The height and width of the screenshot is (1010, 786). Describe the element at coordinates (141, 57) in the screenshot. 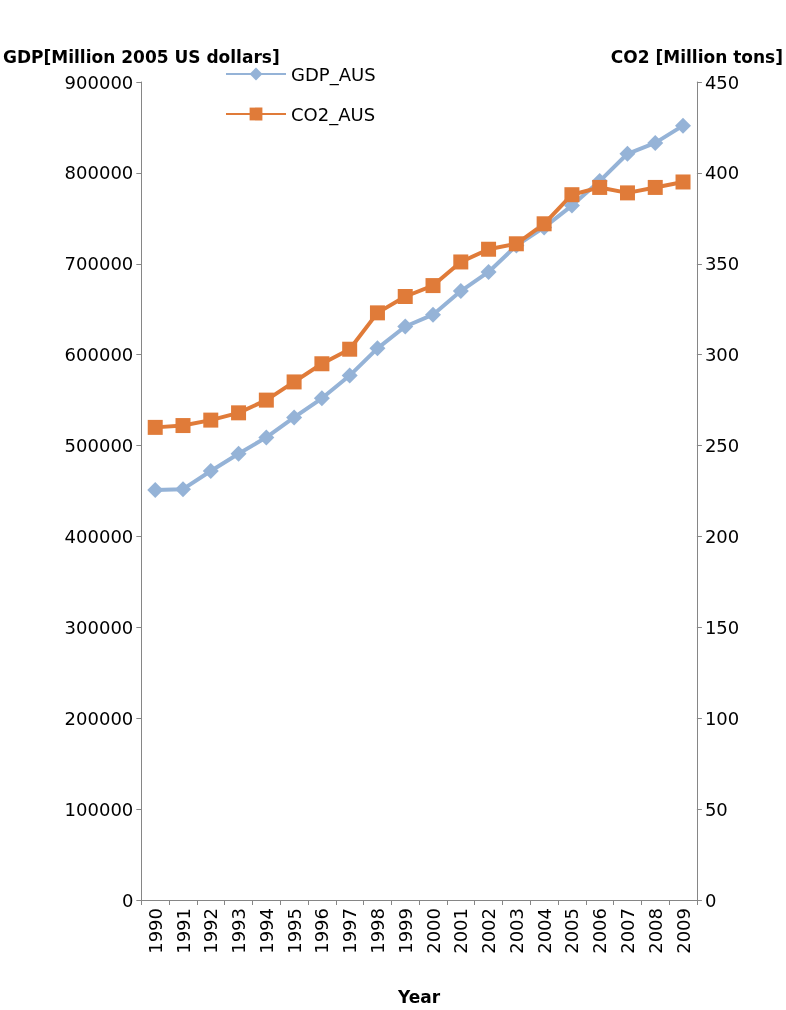

I see `y-axis-title: GDP[Million 2005 US dollars]` at that location.